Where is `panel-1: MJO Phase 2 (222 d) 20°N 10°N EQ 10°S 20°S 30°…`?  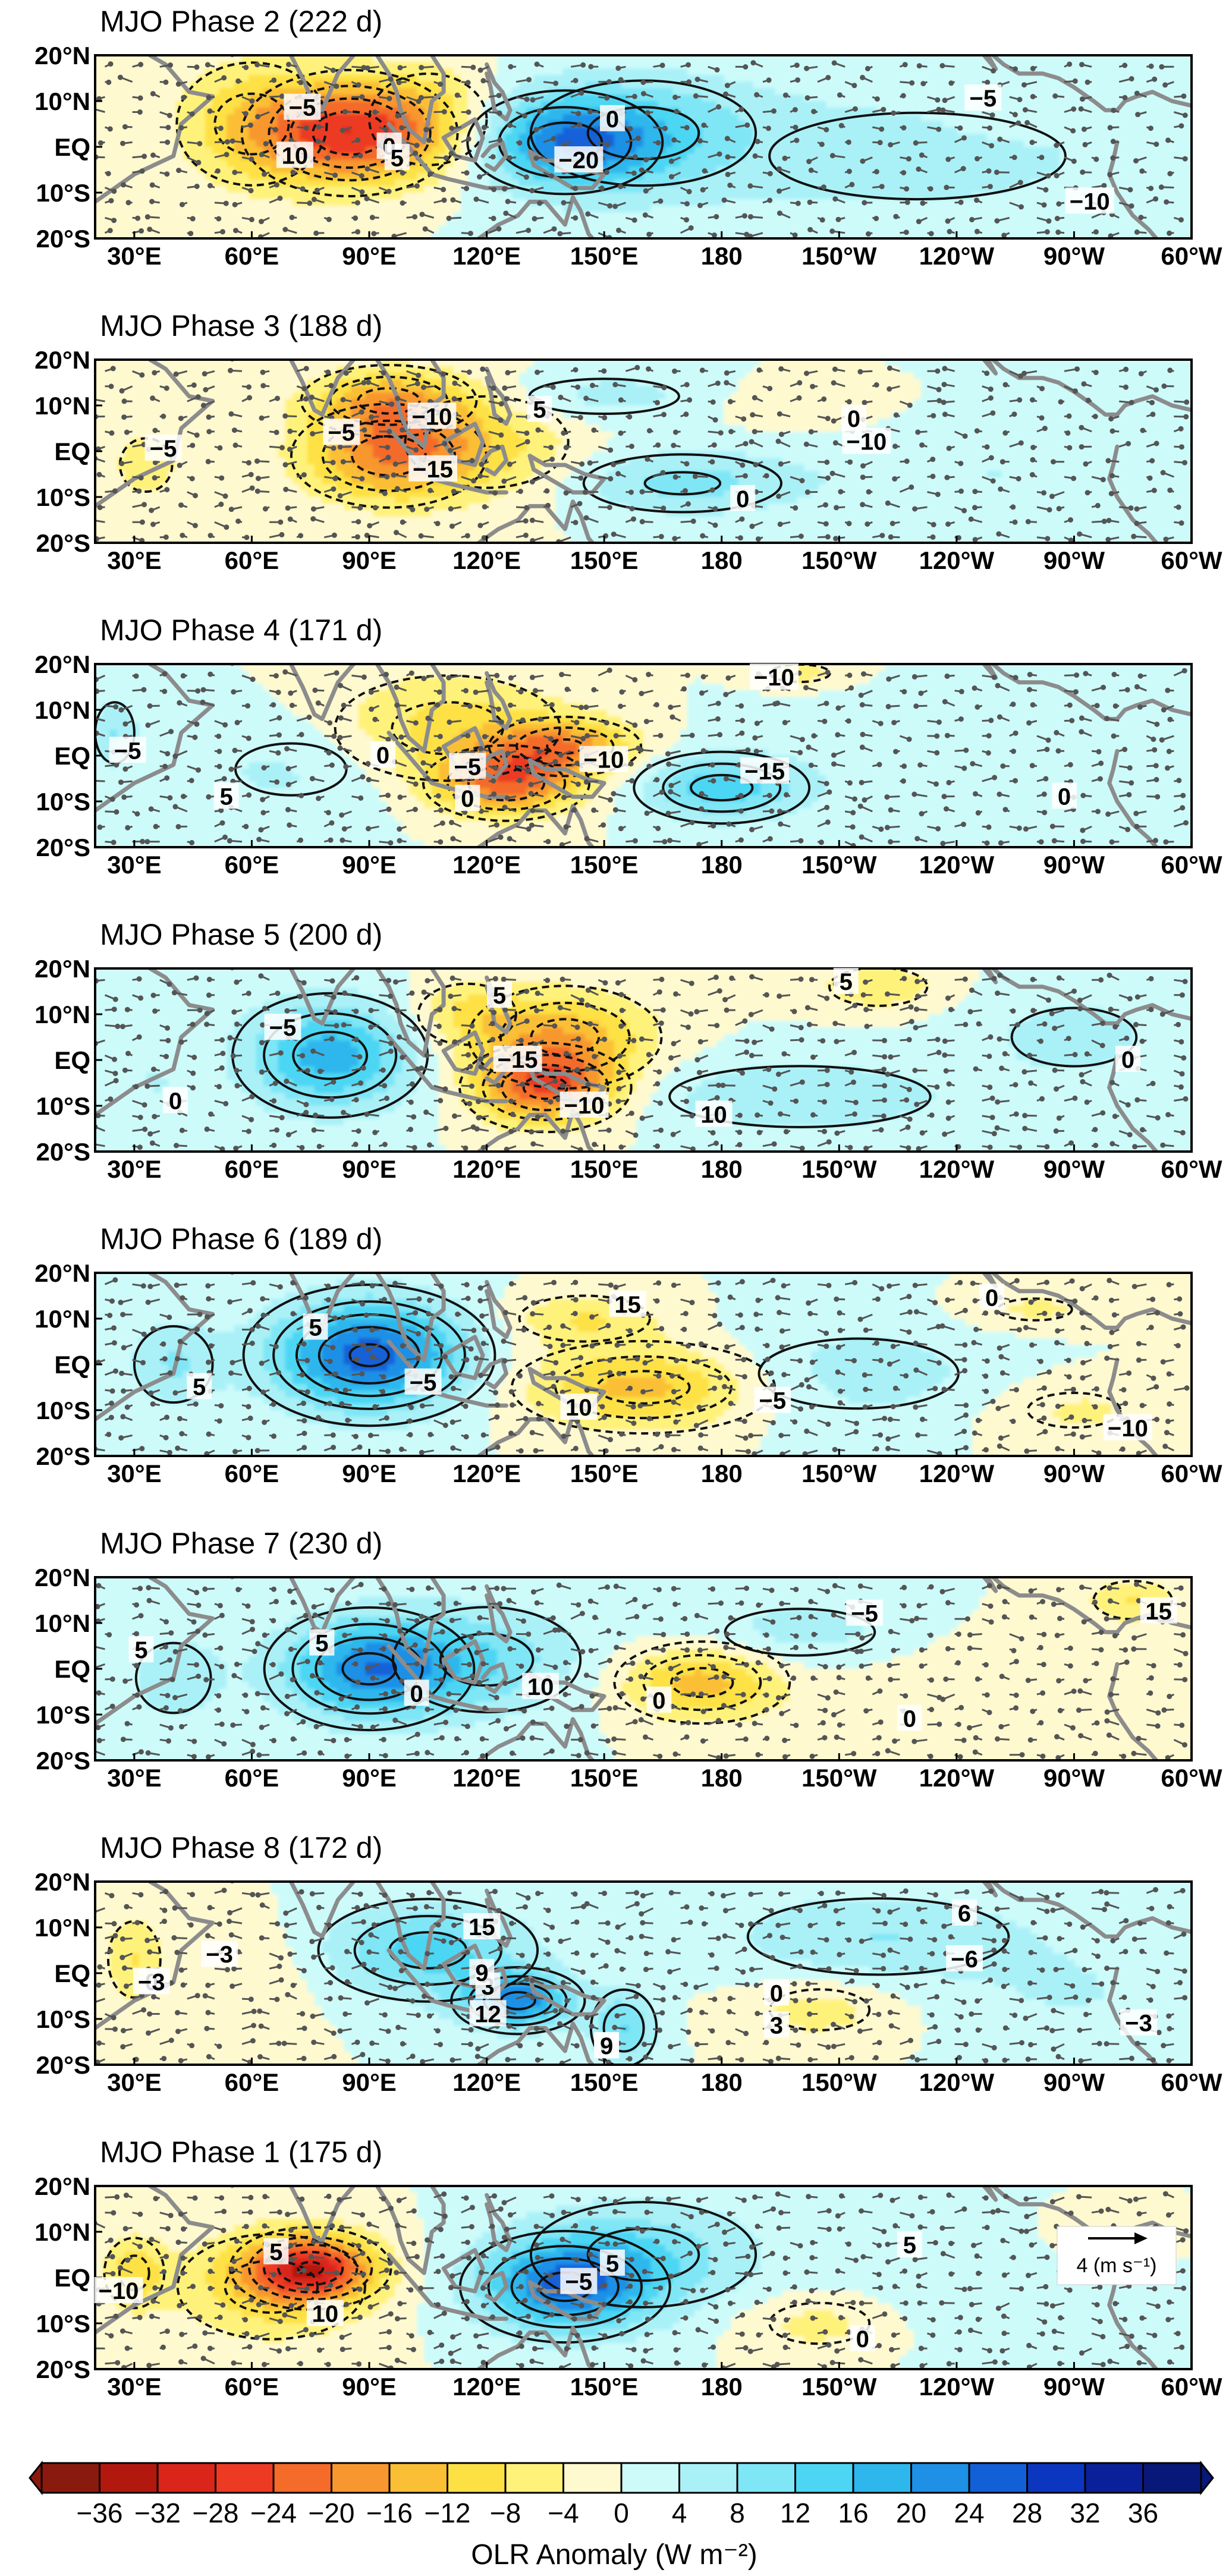
panel-1: MJO Phase 2 (222 d) 20°N 10°N EQ 10°S 20°S 30°… is located at coordinates (628, 137).